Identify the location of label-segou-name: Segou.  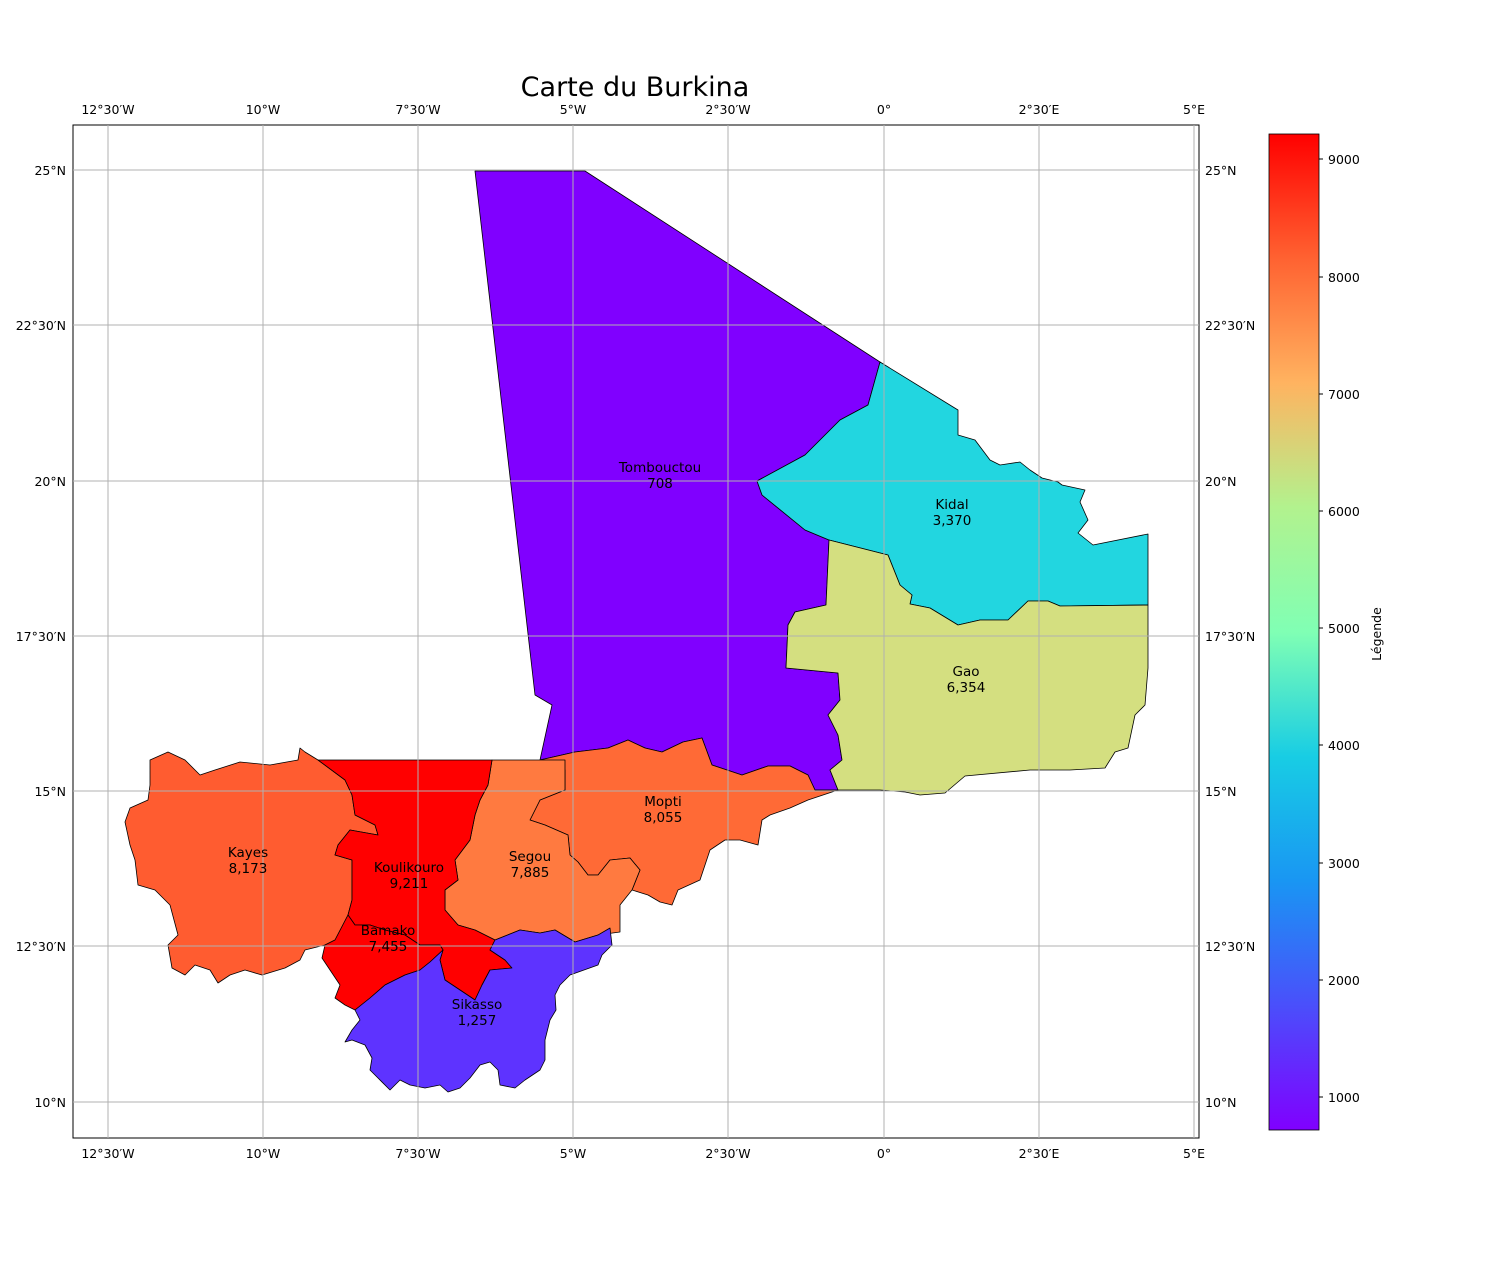
(530, 857).